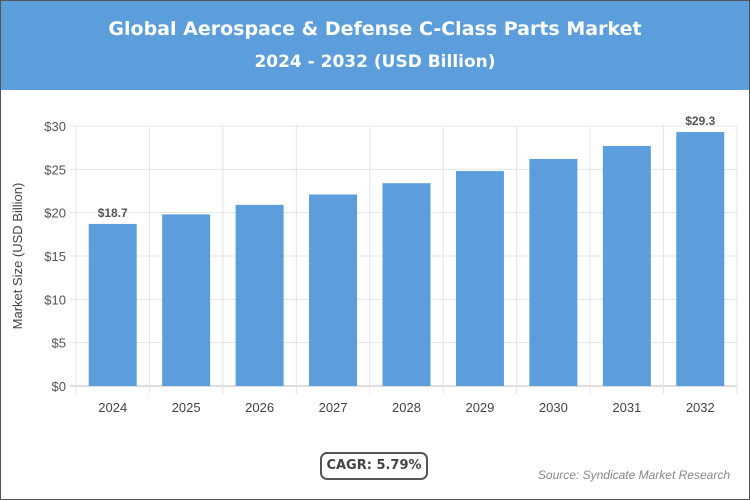 The width and height of the screenshot is (750, 500). Describe the element at coordinates (479, 278) in the screenshot. I see `bar-2029` at that location.